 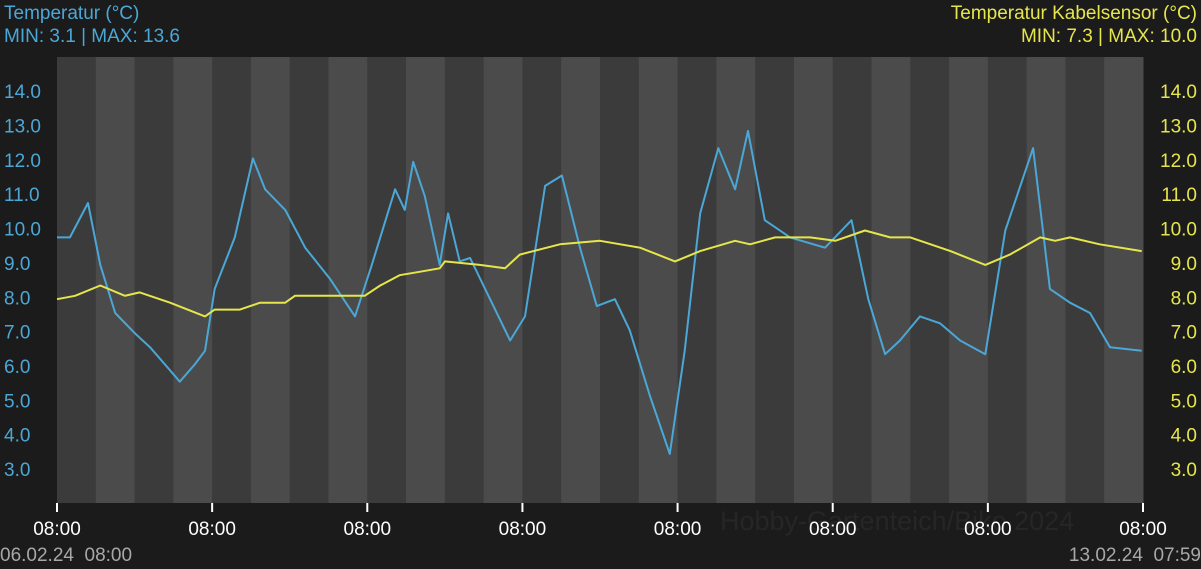 What do you see at coordinates (17, 436) in the screenshot?
I see `y-tick-label: 4.0` at bounding box center [17, 436].